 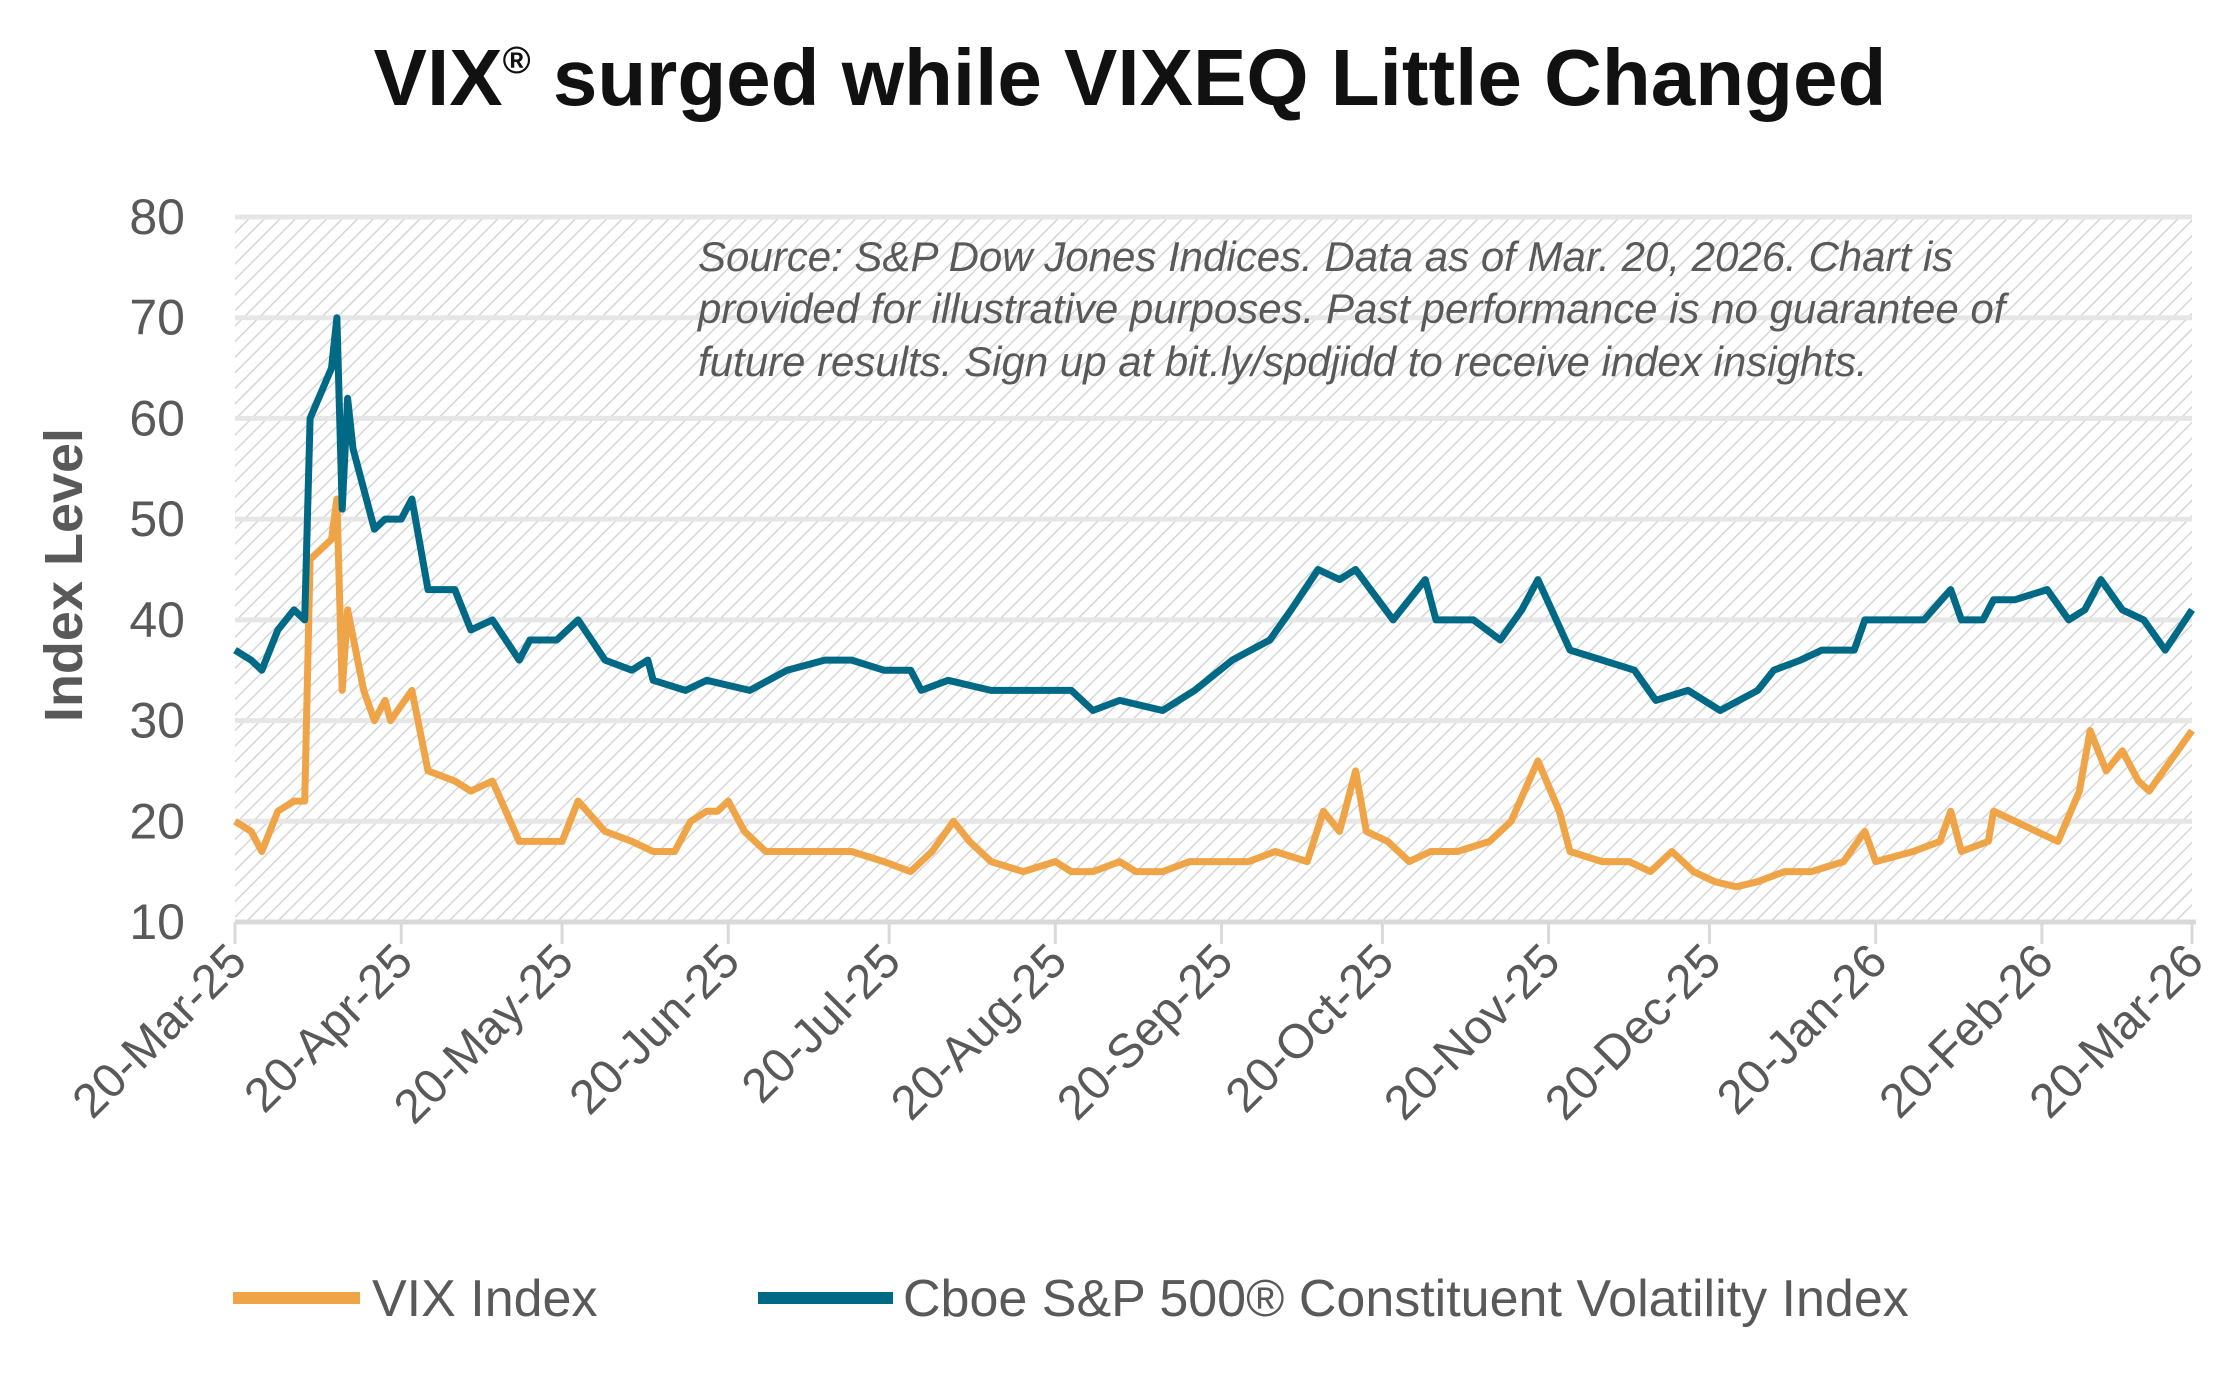 What do you see at coordinates (1633, 1032) in the screenshot?
I see `x-tick-label: 20-Dec-25` at bounding box center [1633, 1032].